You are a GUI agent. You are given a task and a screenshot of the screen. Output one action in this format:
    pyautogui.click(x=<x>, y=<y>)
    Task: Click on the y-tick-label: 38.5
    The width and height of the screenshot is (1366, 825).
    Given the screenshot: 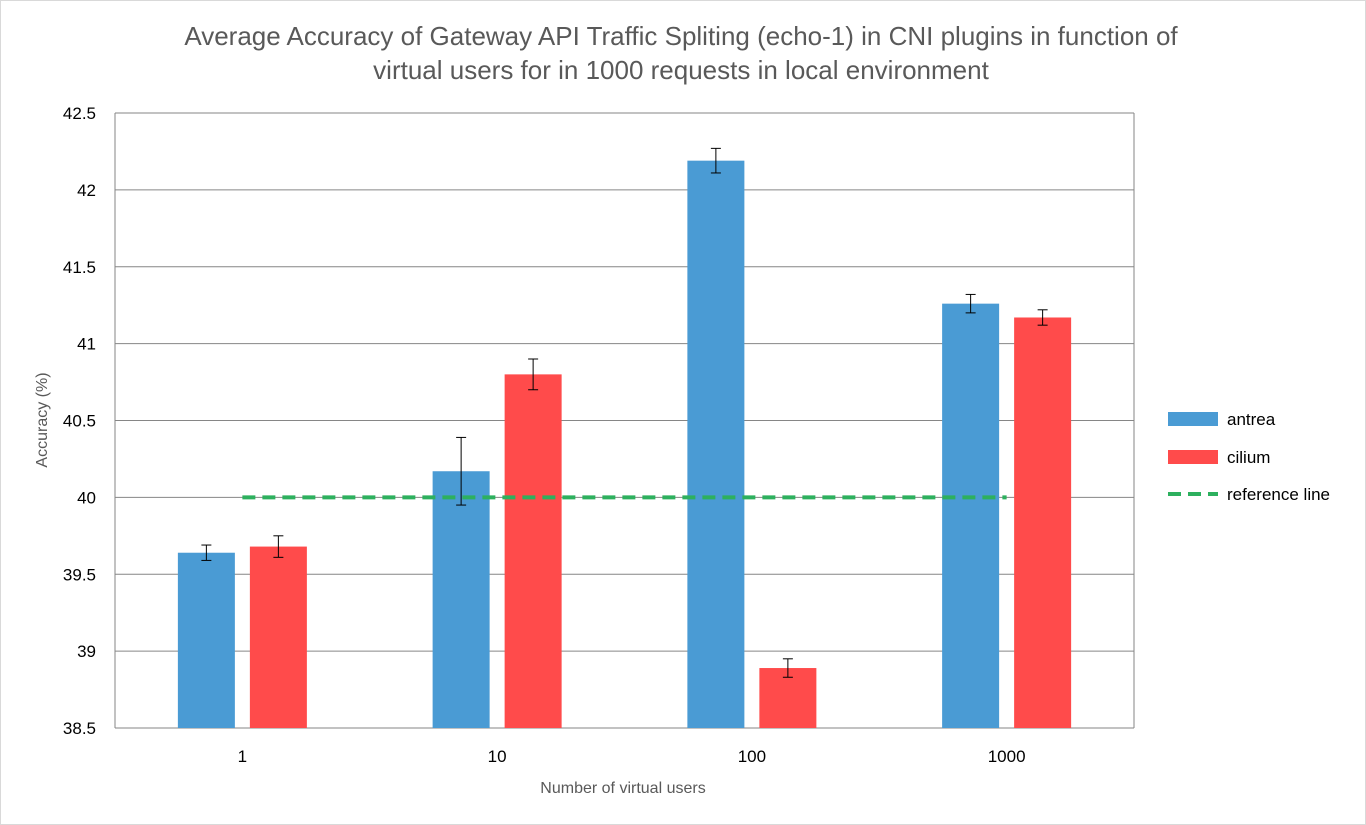 What is the action you would take?
    pyautogui.click(x=79, y=728)
    